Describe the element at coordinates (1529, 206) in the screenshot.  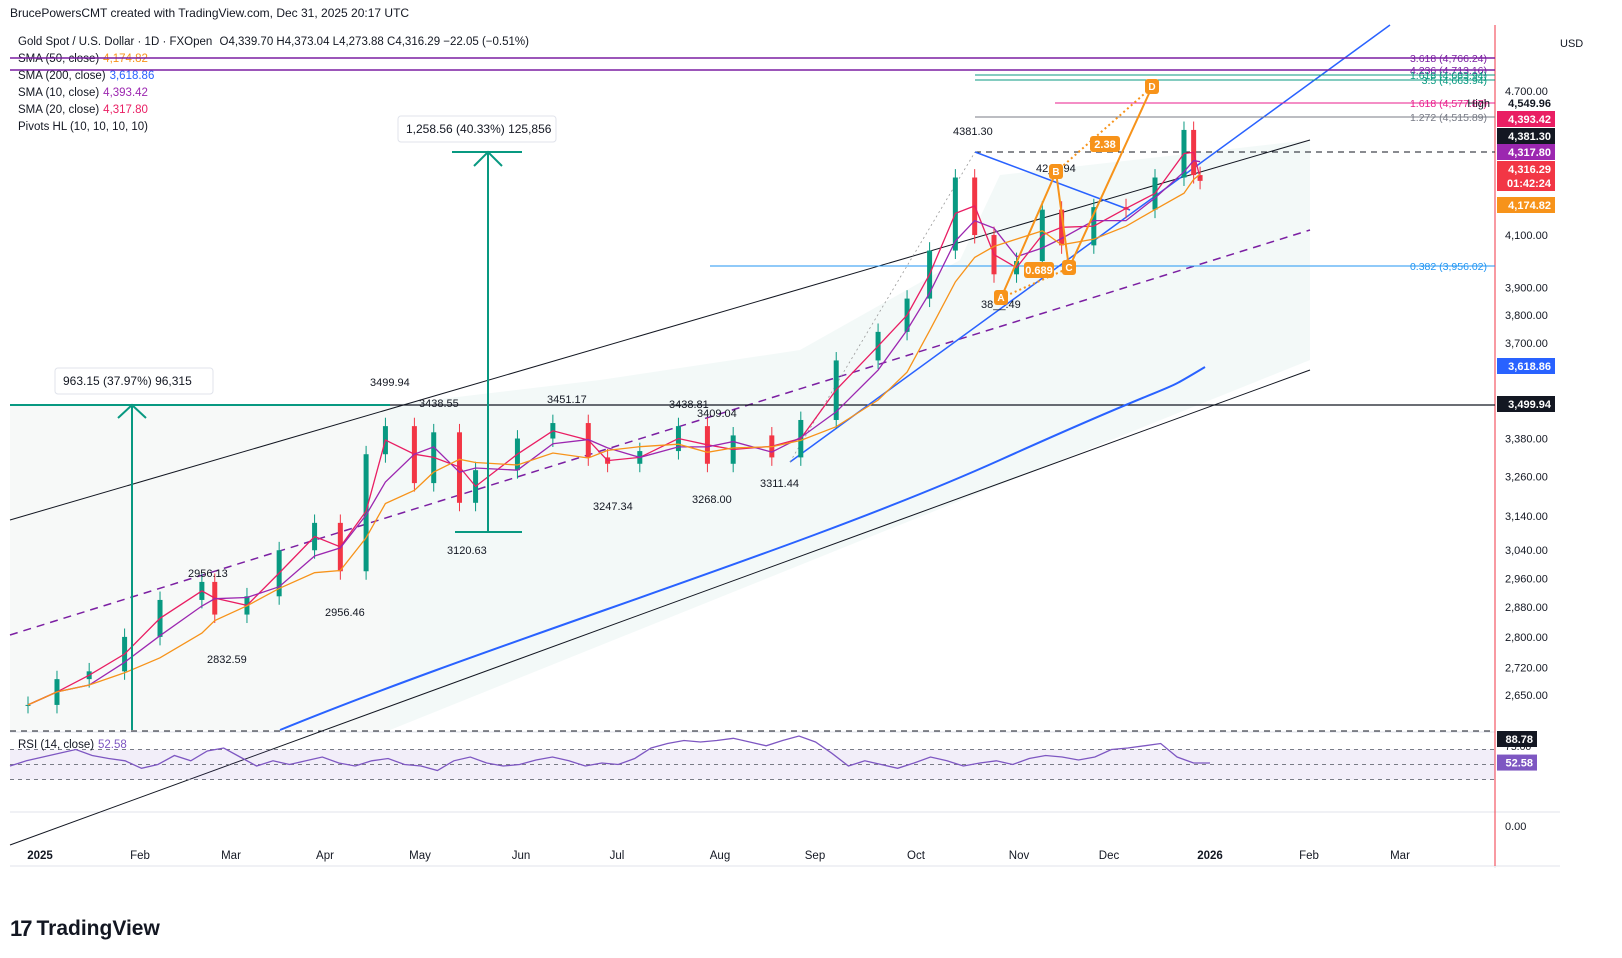
I see `price-tag: 4,174.82` at that location.